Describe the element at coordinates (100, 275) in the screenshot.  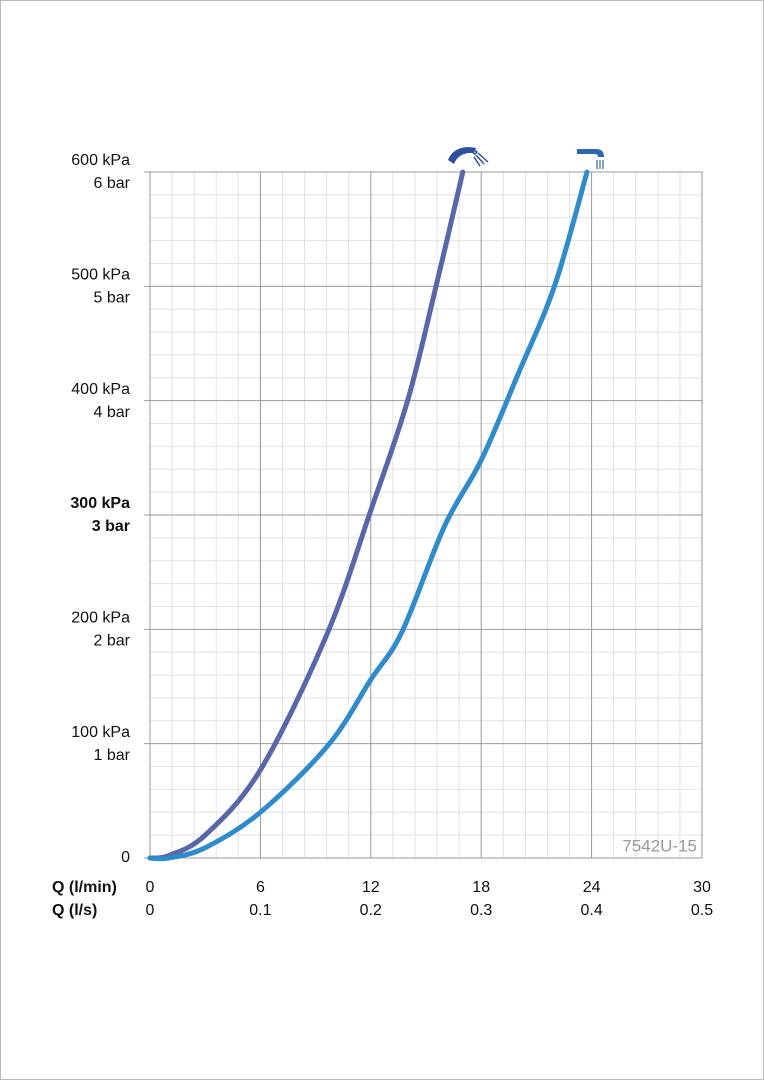
I see `y-tick-label: 500 kPa` at that location.